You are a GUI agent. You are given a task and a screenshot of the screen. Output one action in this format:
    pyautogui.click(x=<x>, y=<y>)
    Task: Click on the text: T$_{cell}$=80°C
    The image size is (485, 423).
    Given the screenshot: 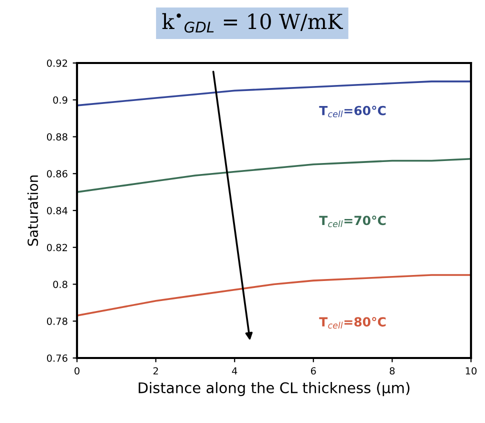 What is the action you would take?
    pyautogui.click(x=352, y=323)
    